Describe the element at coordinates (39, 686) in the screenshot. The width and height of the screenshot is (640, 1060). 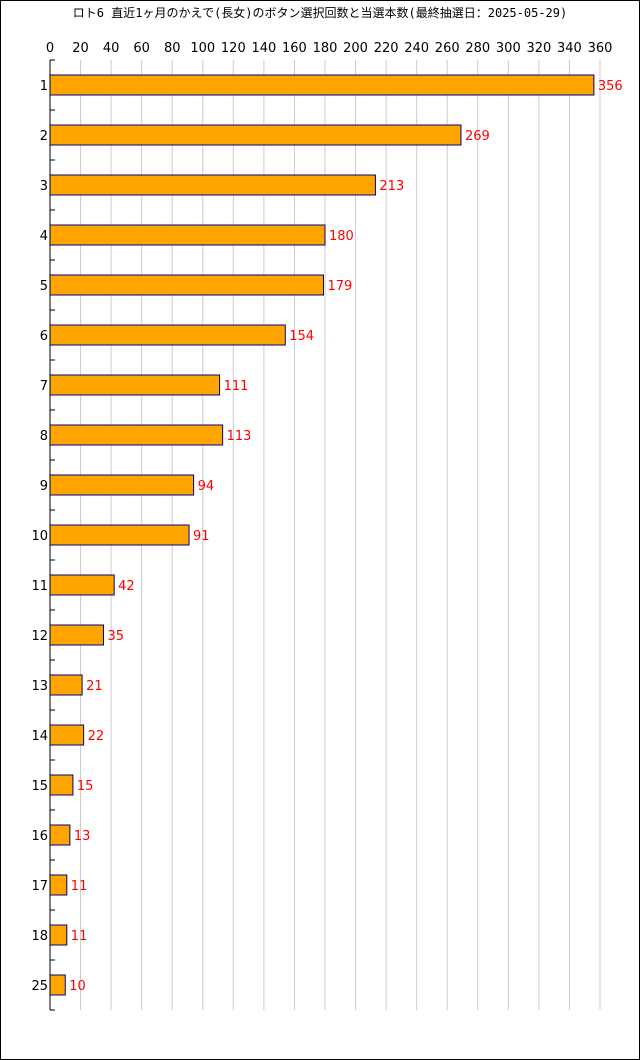
I see `category-label: 13` at that location.